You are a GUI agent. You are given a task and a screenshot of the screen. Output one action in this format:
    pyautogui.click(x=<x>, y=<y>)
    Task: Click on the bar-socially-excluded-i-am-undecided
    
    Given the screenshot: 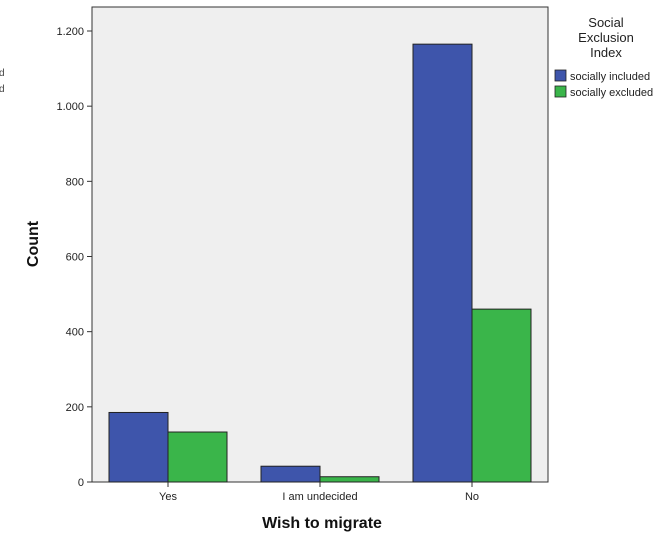 What is the action you would take?
    pyautogui.click(x=349, y=479)
    